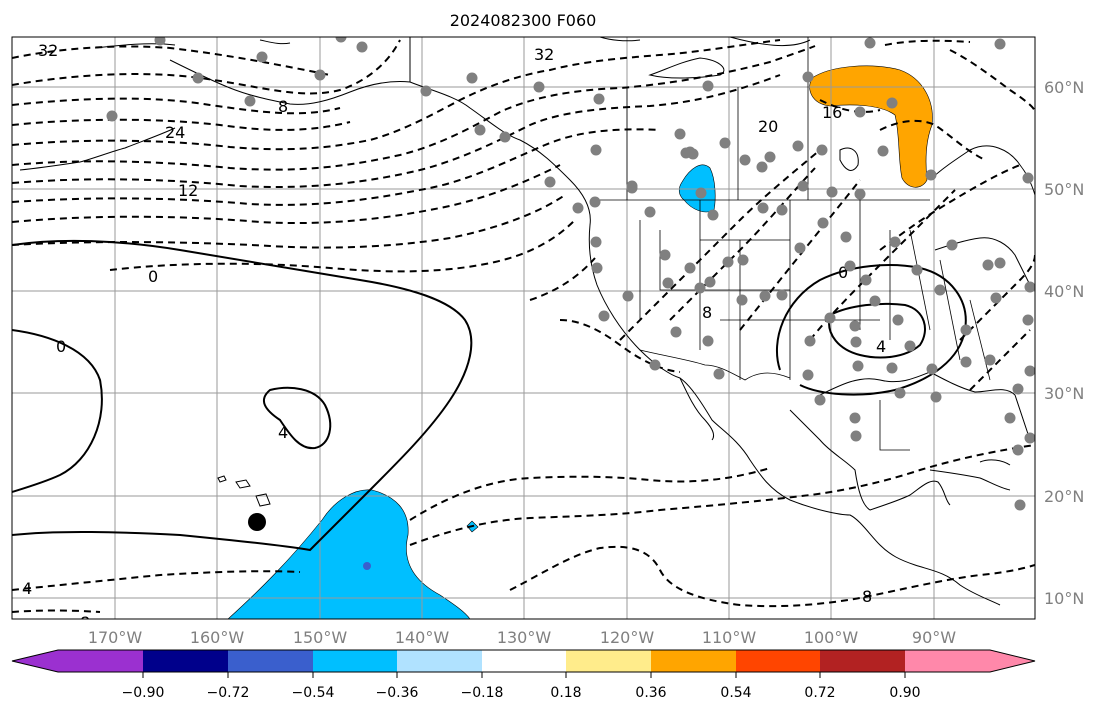 The height and width of the screenshot is (712, 1105). I want to click on contour-label: 16, so click(832, 112).